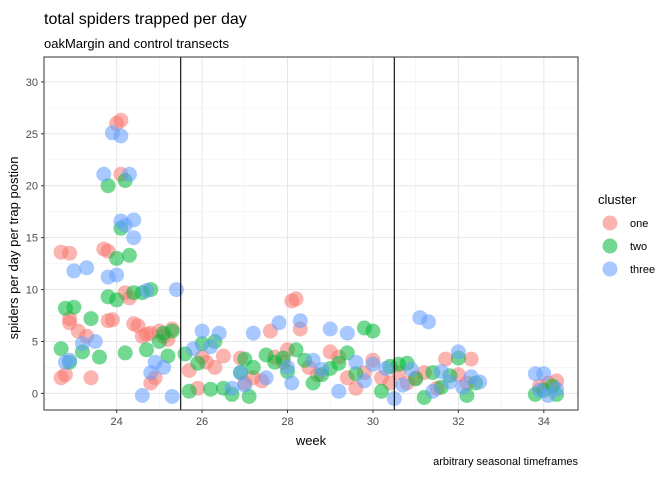  I want to click on legend-label-two: two, so click(638, 247).